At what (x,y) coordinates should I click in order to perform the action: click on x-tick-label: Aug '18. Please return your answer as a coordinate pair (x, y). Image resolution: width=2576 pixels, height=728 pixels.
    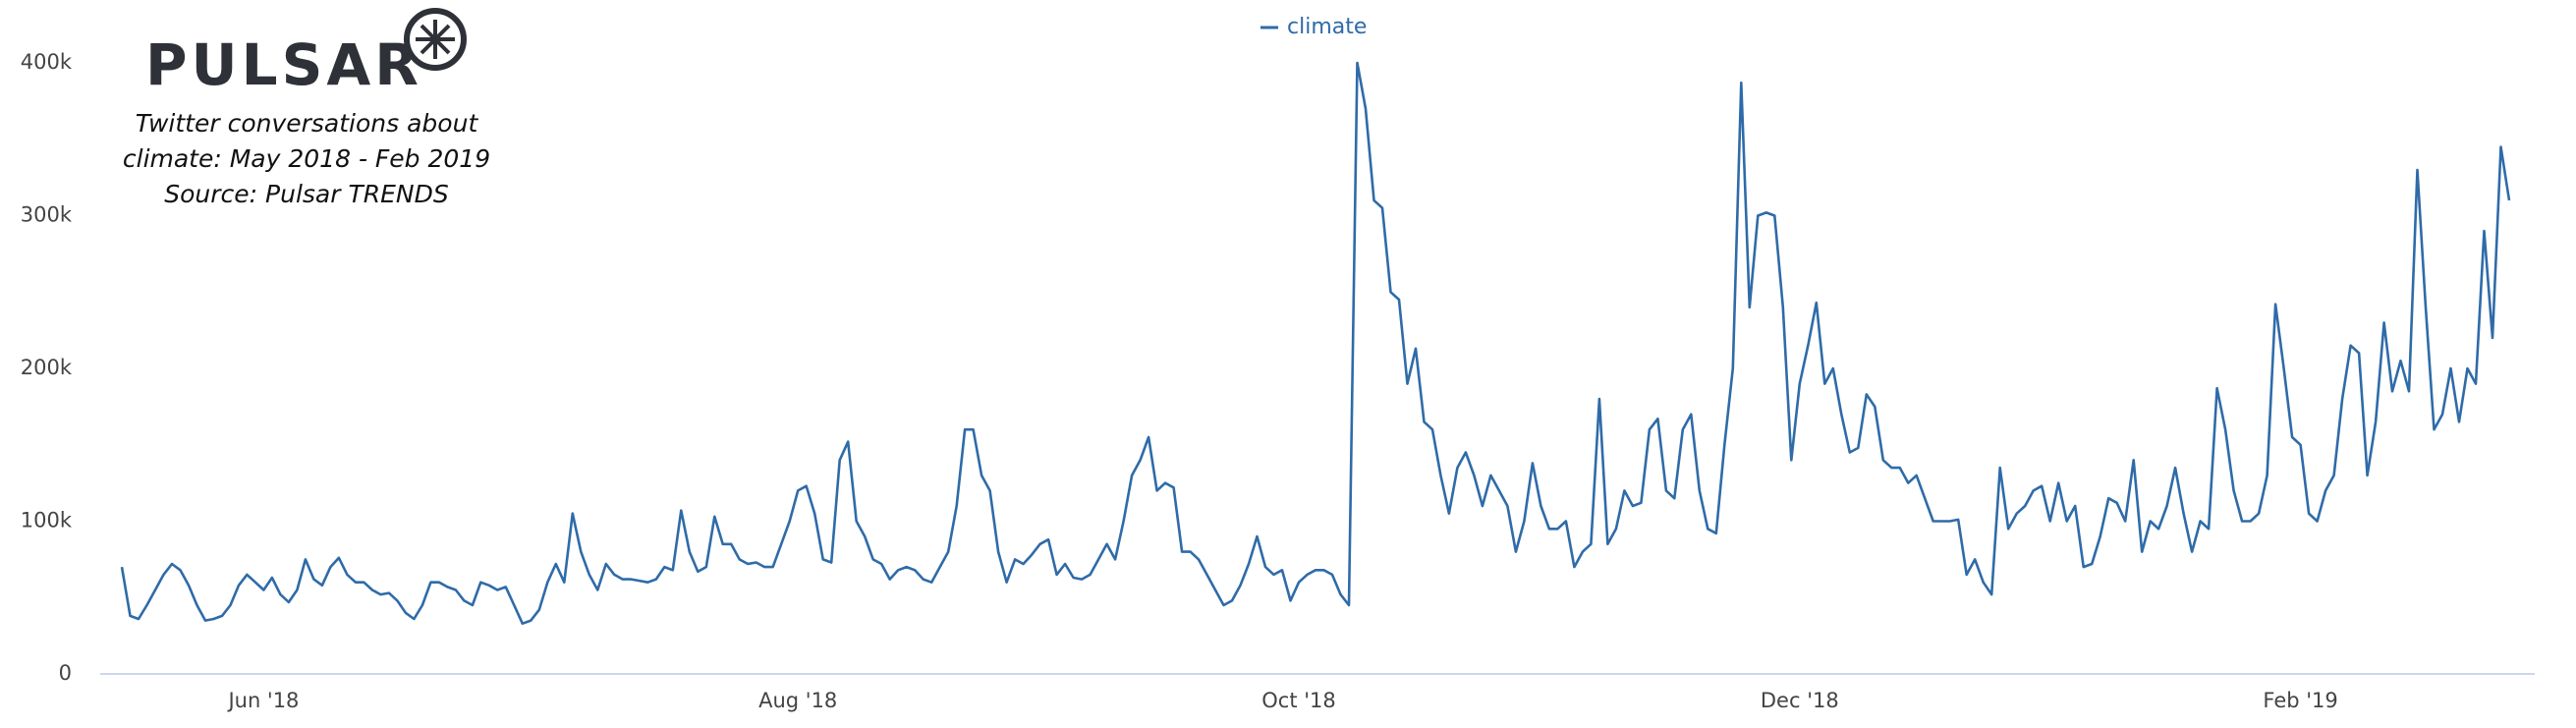
    Looking at the image, I should click on (797, 700).